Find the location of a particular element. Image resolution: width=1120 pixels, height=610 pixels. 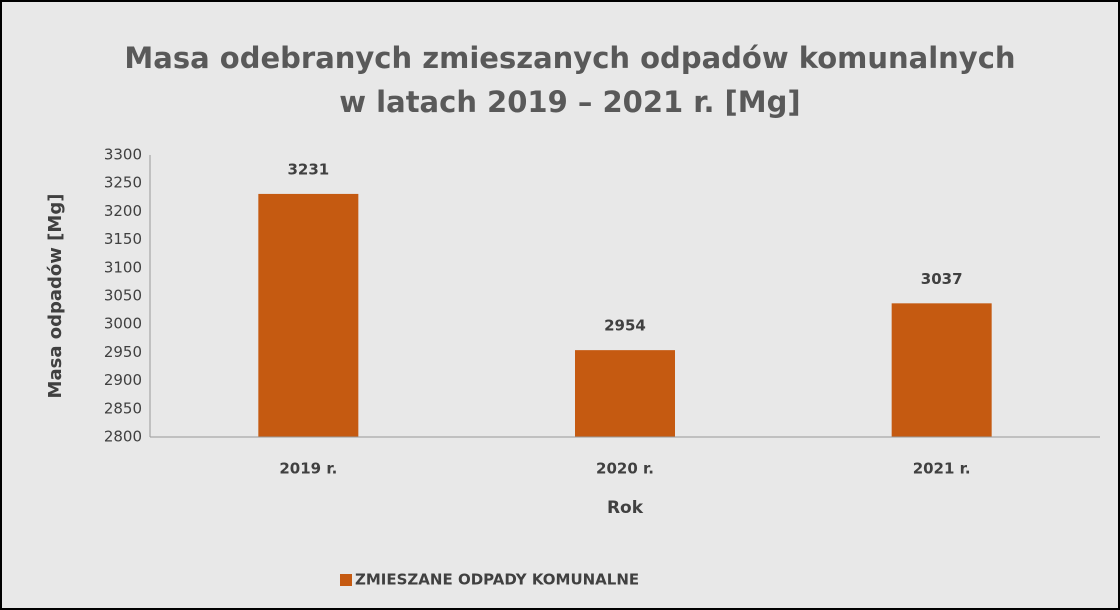

y-tick-label: 2850 is located at coordinates (123, 408).